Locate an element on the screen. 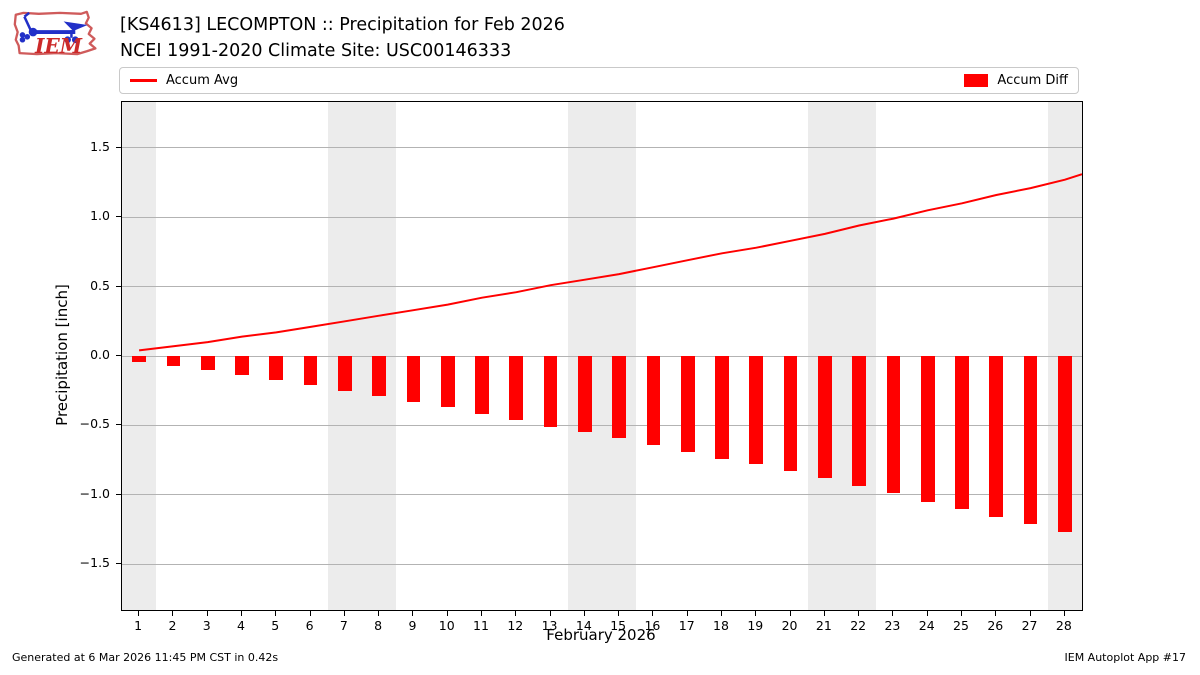  x-tick-label: 28 is located at coordinates (1063, 625).